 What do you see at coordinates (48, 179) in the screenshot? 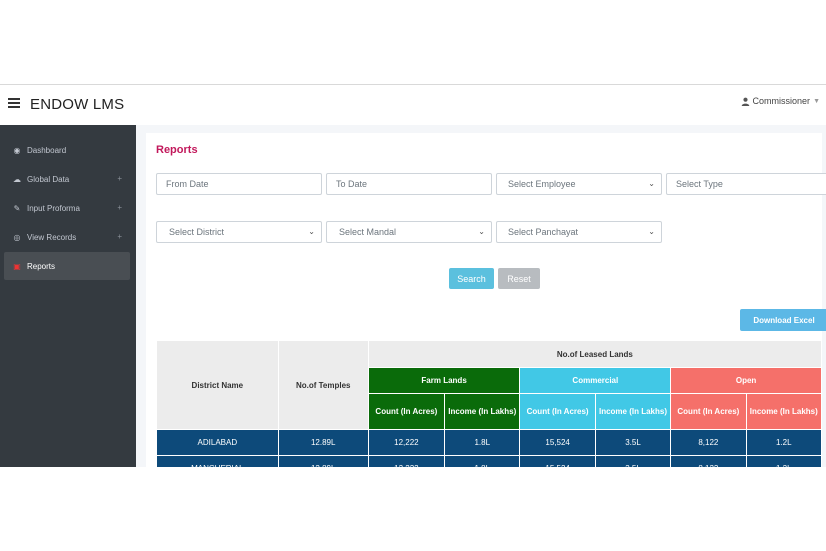
I see `sidebar-item-label: Global Data` at bounding box center [48, 179].